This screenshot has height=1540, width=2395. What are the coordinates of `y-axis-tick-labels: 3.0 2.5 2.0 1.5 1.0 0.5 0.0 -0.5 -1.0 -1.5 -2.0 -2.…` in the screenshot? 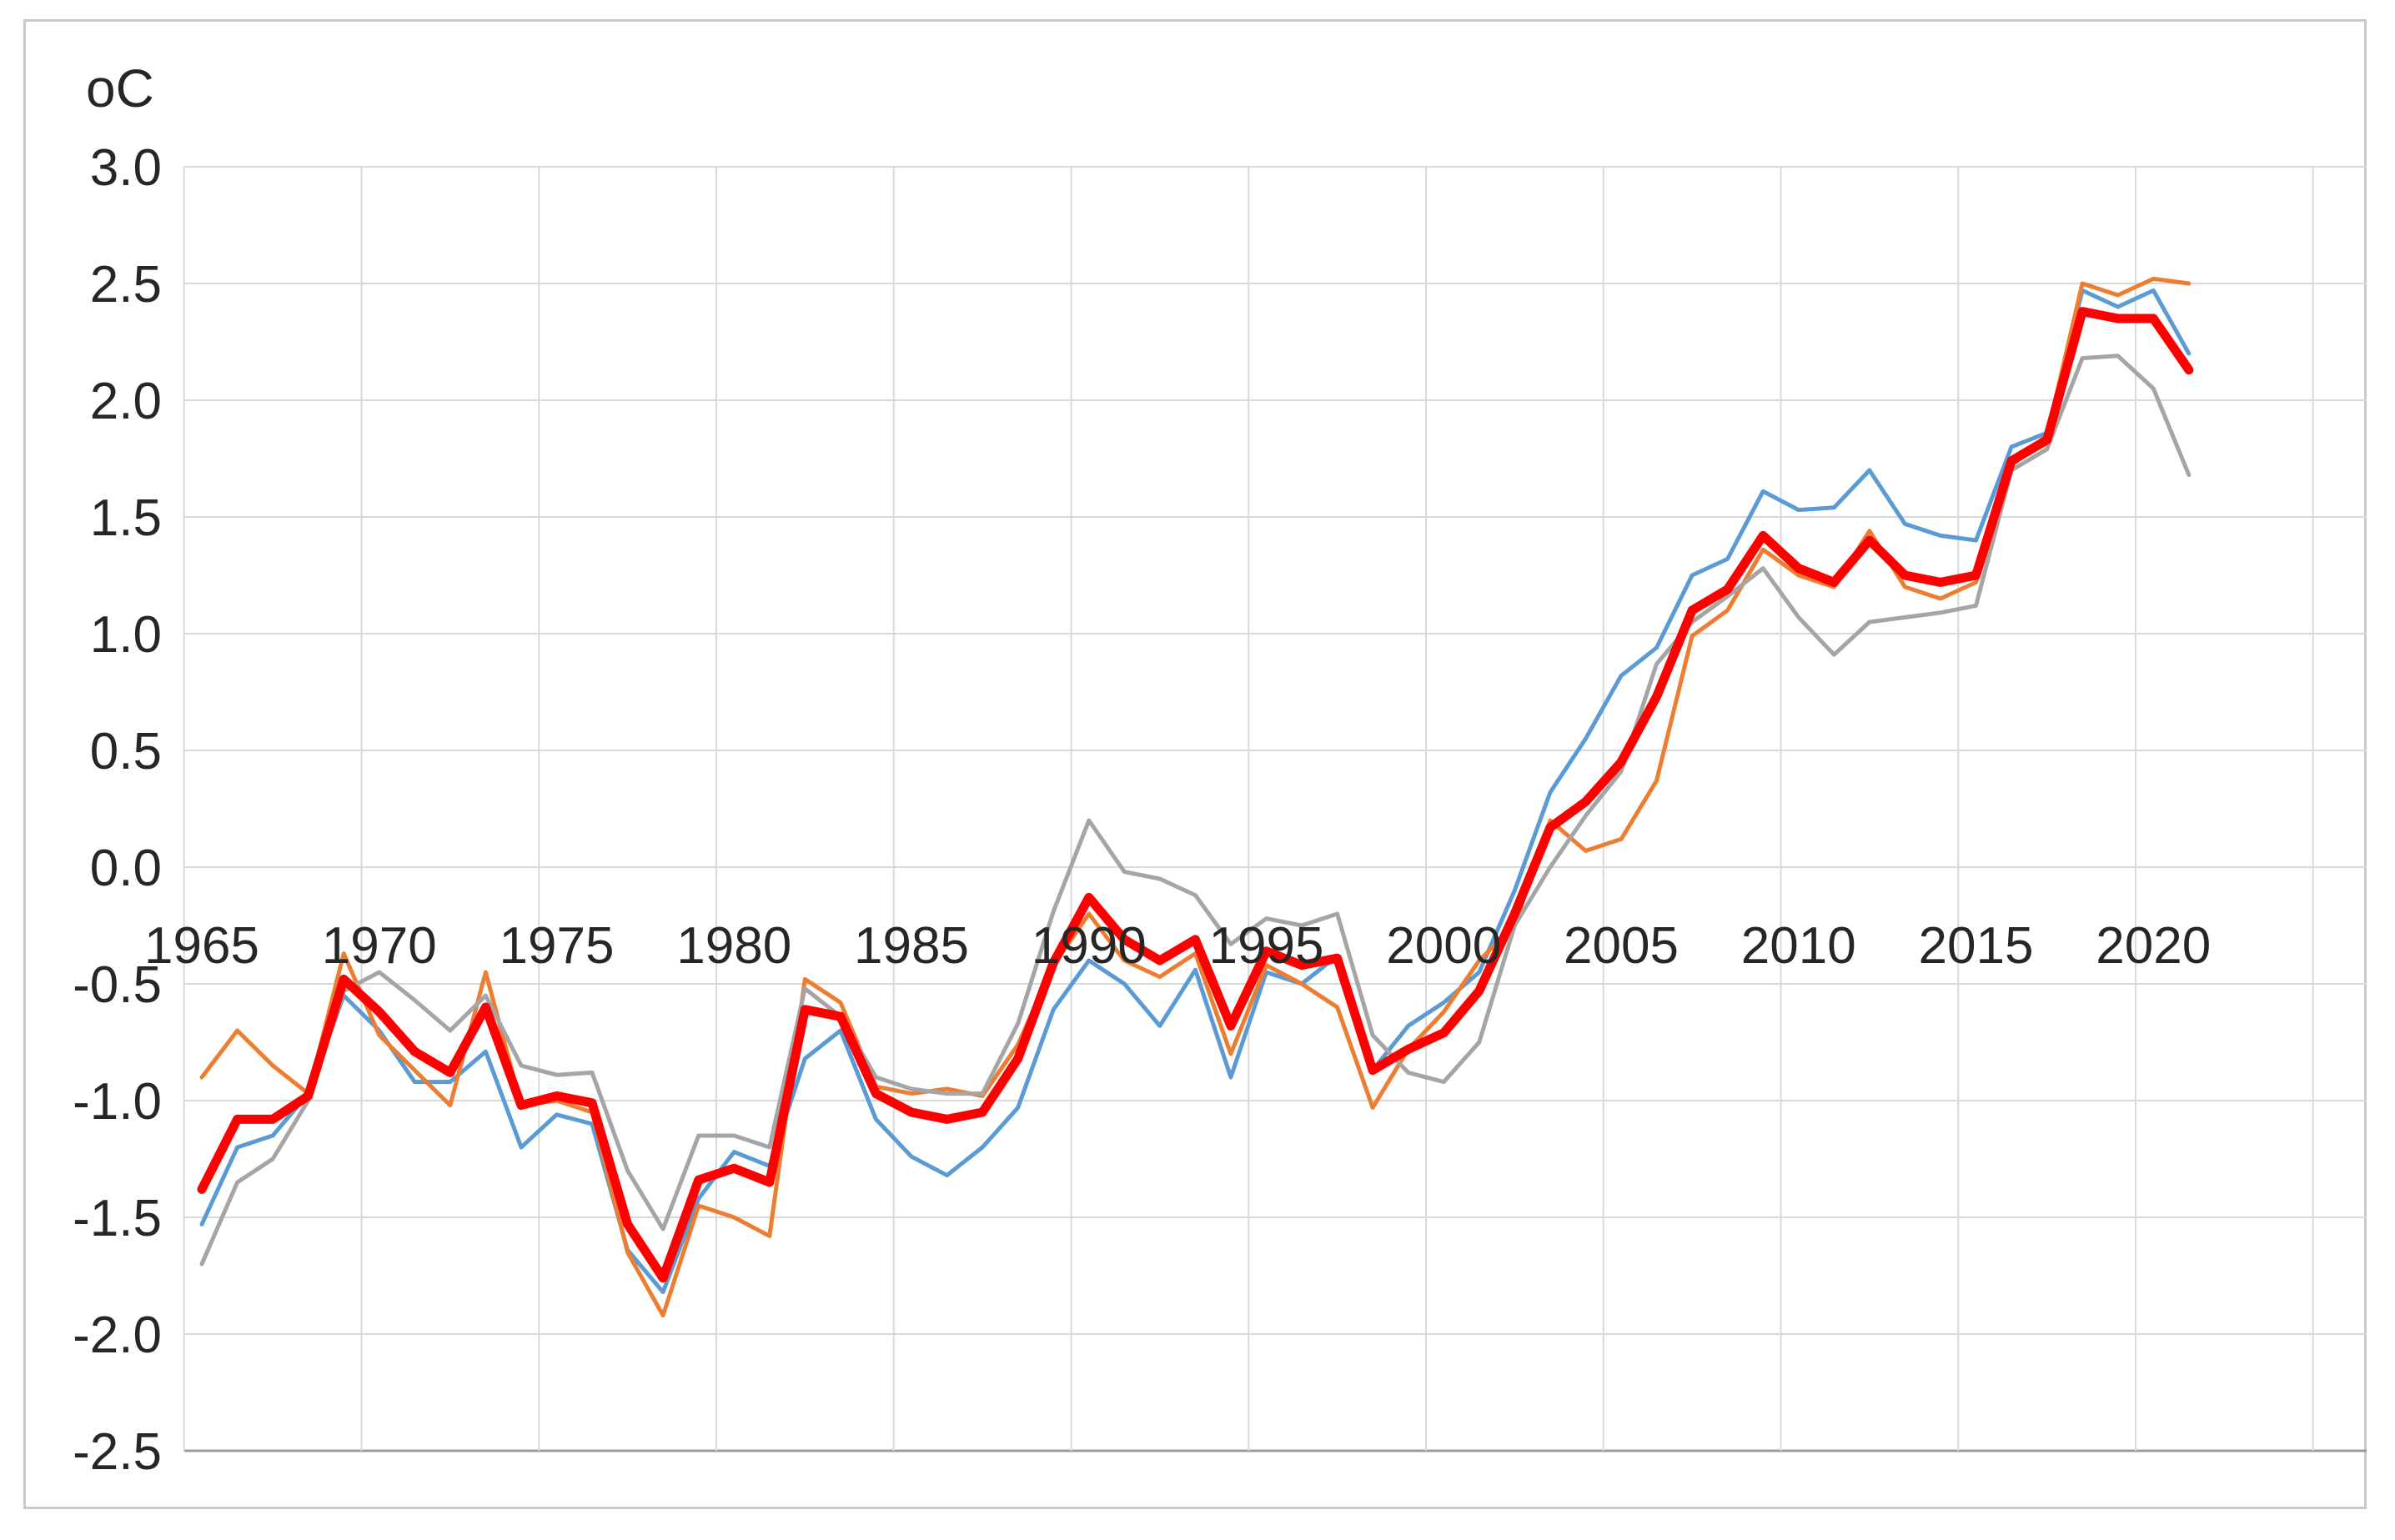 It's located at (117, 810).